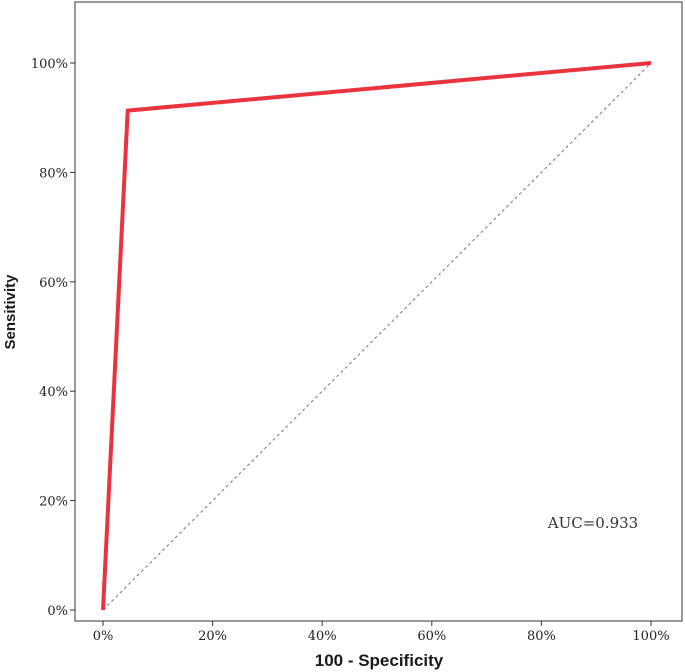  I want to click on x-tick-label: 0%, so click(103, 636).